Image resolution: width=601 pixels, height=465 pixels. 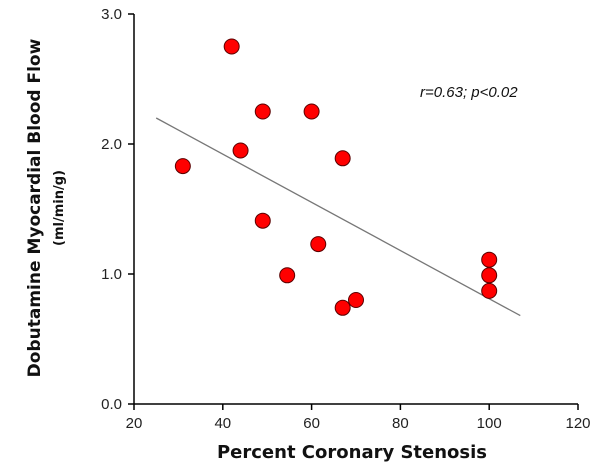 I want to click on x-axis-ticks: 20 40 60 80 100 120, so click(x=358, y=418).